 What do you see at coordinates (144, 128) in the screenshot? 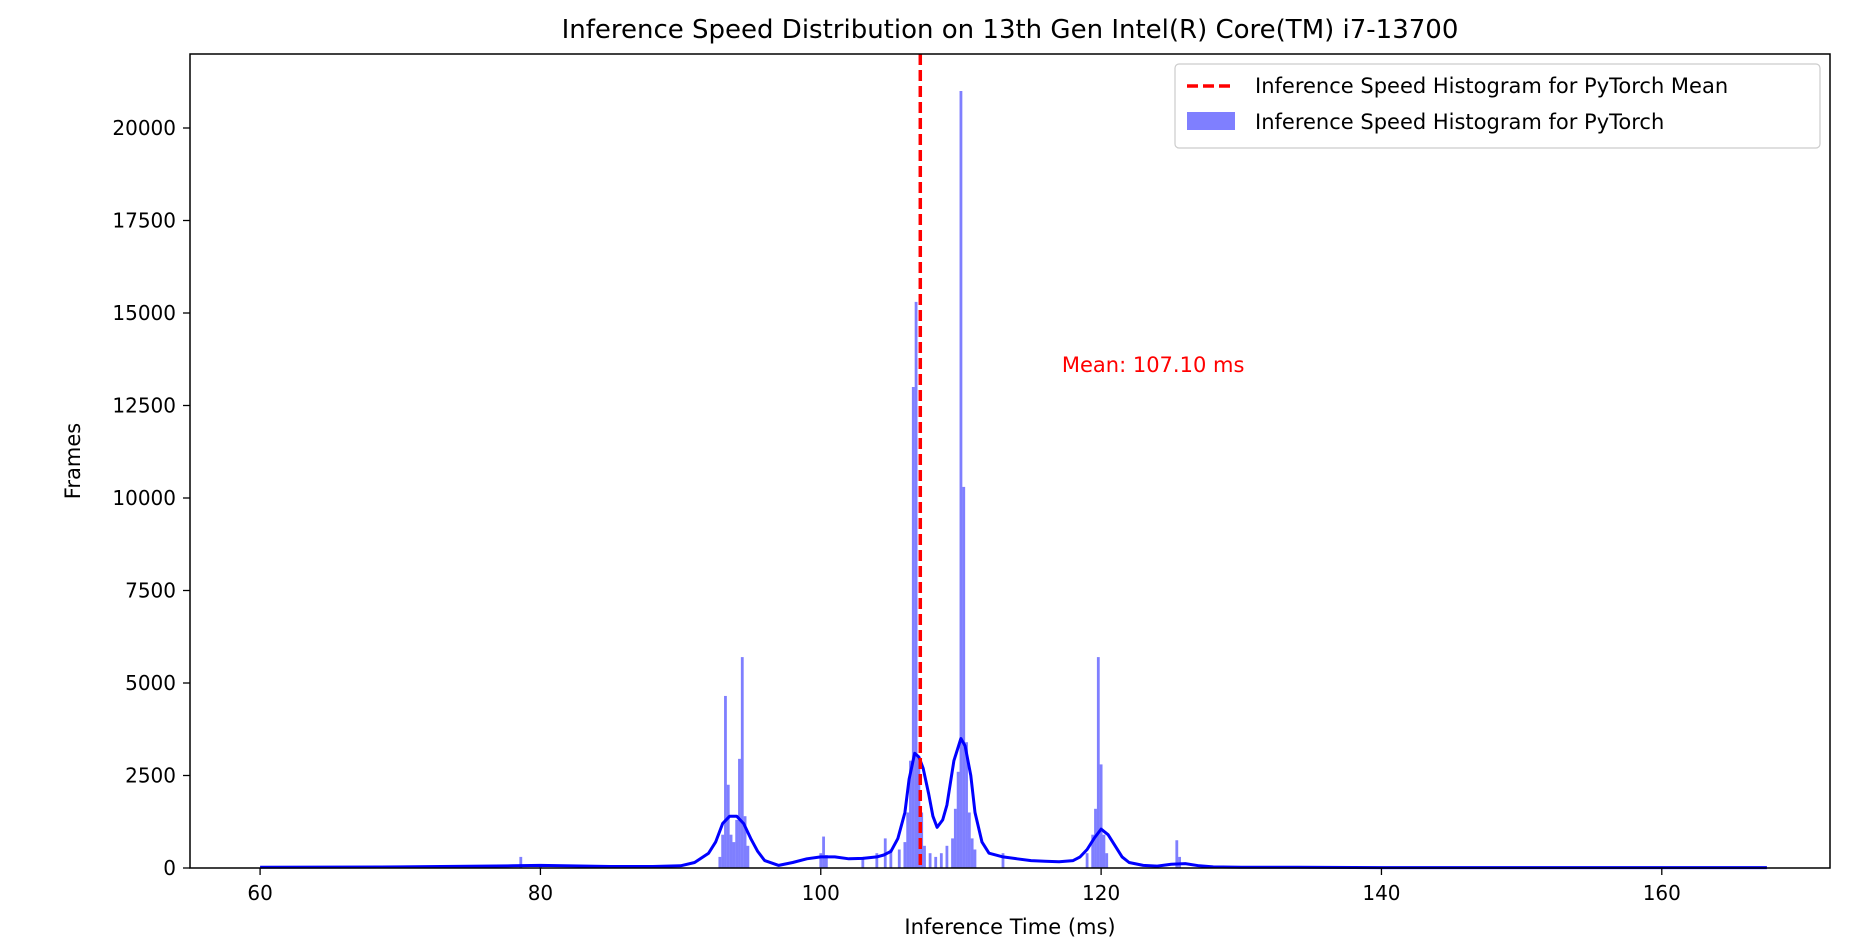
I see `y-tick-label: 20000` at bounding box center [144, 128].